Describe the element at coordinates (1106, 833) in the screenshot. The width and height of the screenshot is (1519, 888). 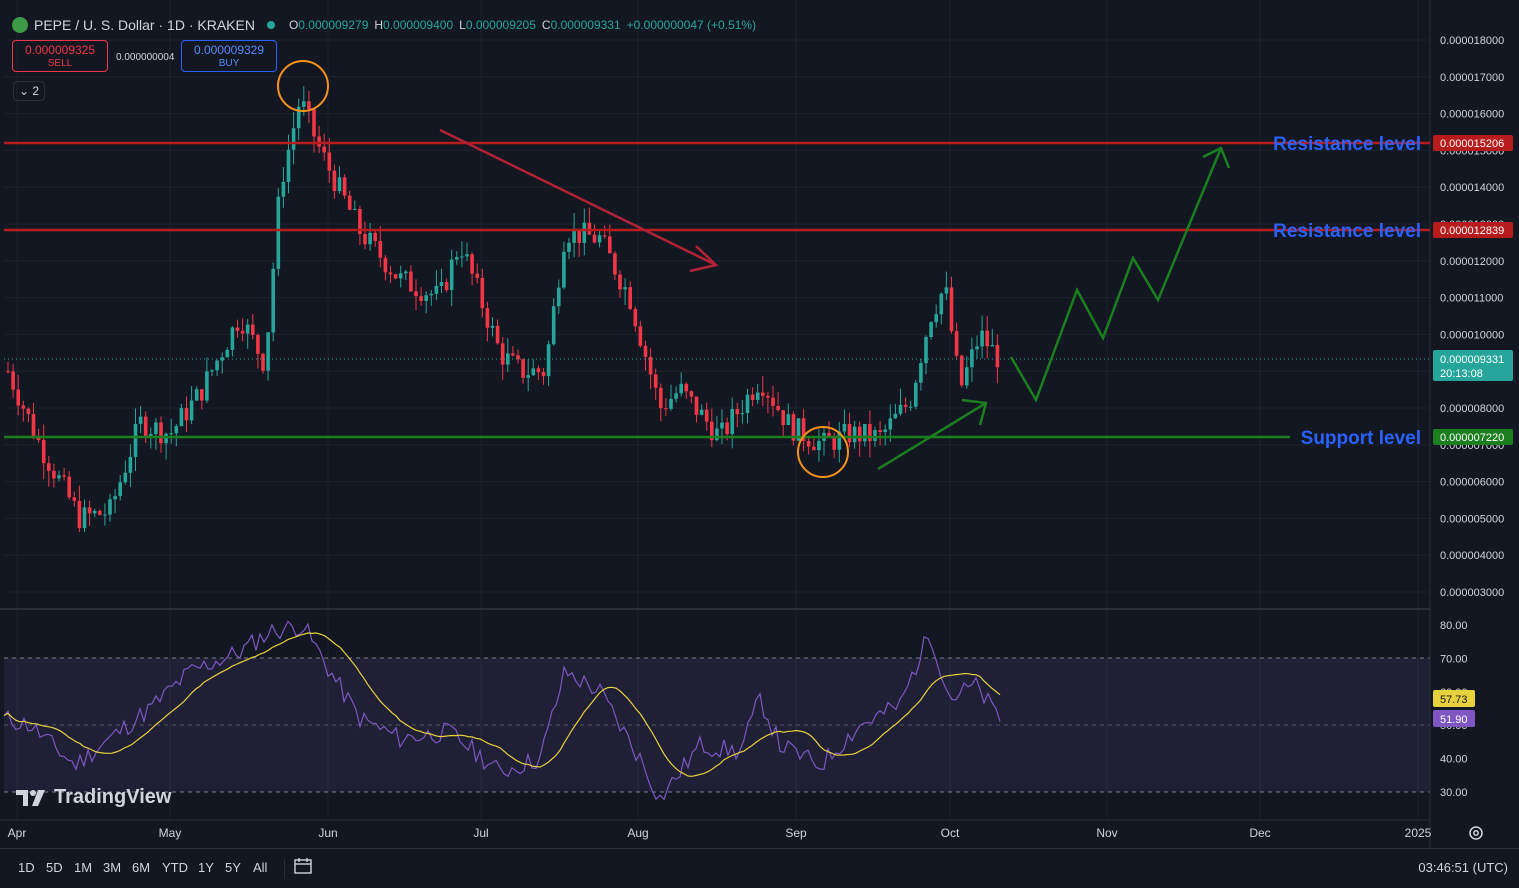
I see `time-axis-label: Nov` at that location.